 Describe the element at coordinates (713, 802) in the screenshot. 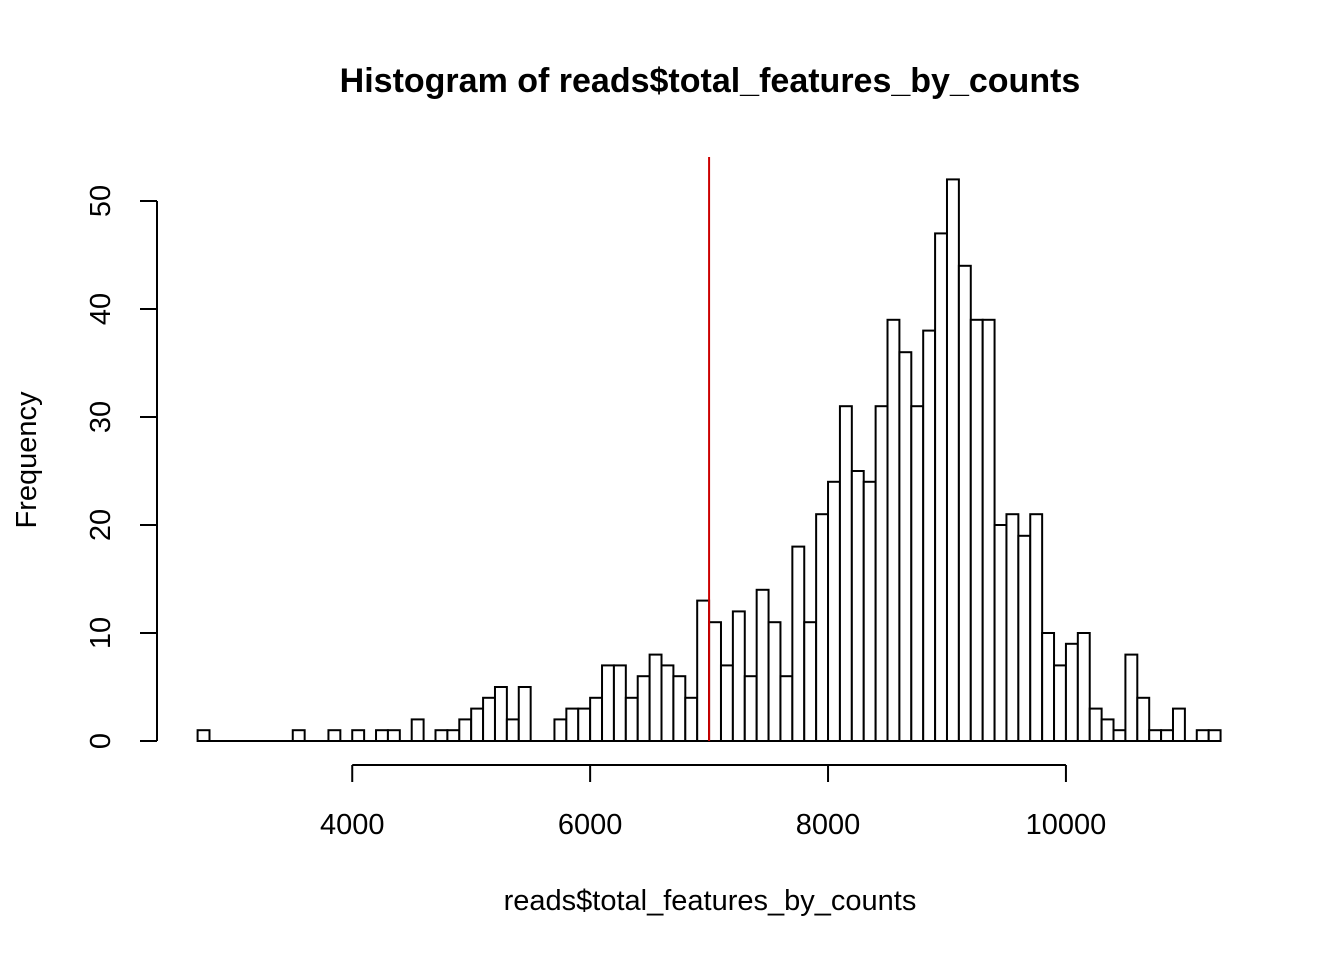

I see `x-axis: 4000 6000 8000 10000` at that location.